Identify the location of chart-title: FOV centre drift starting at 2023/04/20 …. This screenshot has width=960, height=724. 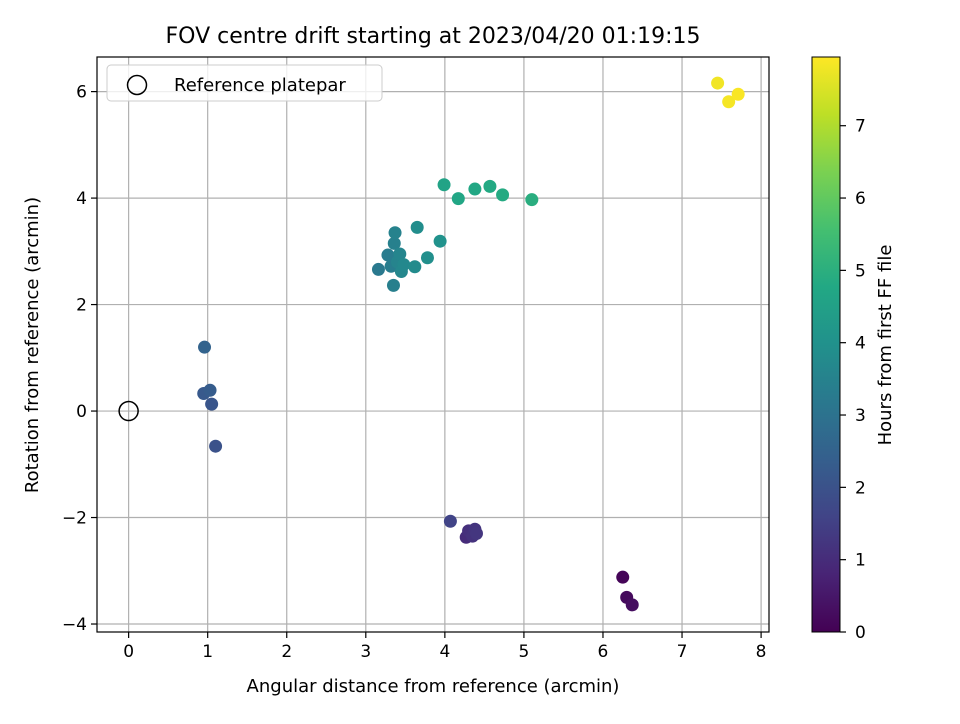
(433, 36).